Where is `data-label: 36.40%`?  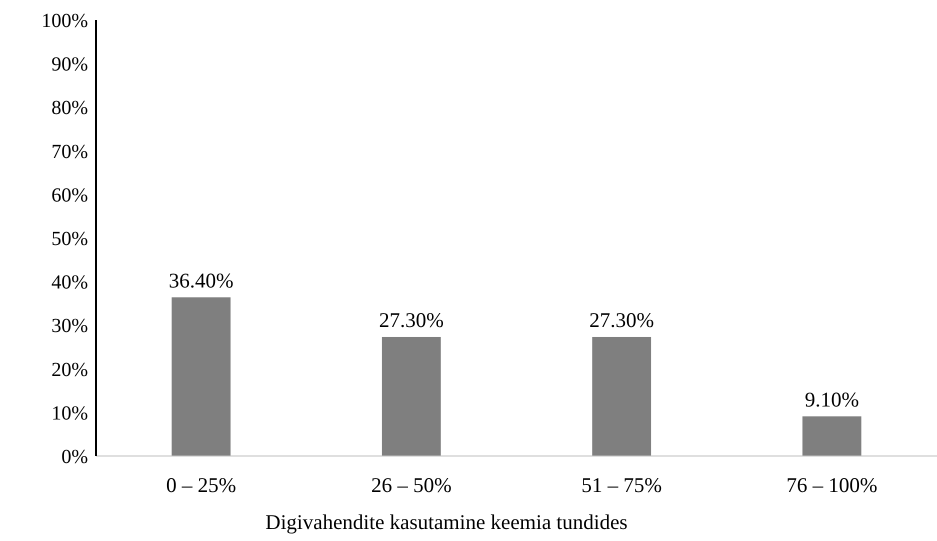
data-label: 36.40% is located at coordinates (201, 280).